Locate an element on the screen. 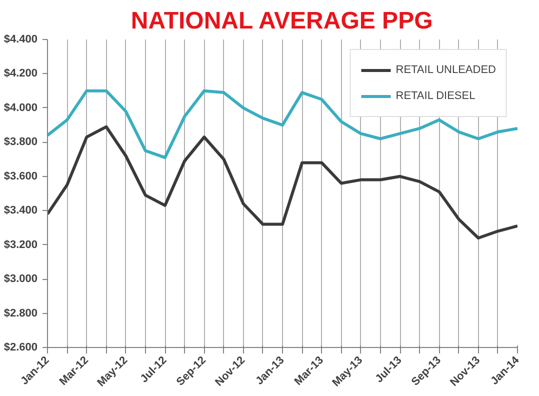 The image size is (539, 396). chart-title: NATIONAL AVERAGE PPG is located at coordinates (281, 21).